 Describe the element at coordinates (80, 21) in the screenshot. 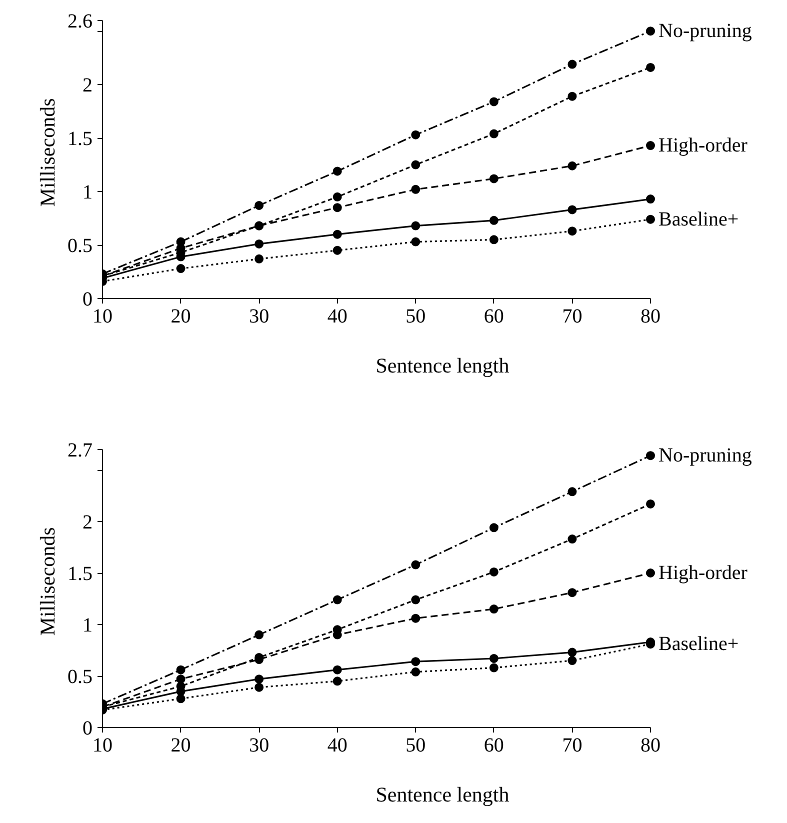

I see `y-tick-label: 2.6` at that location.